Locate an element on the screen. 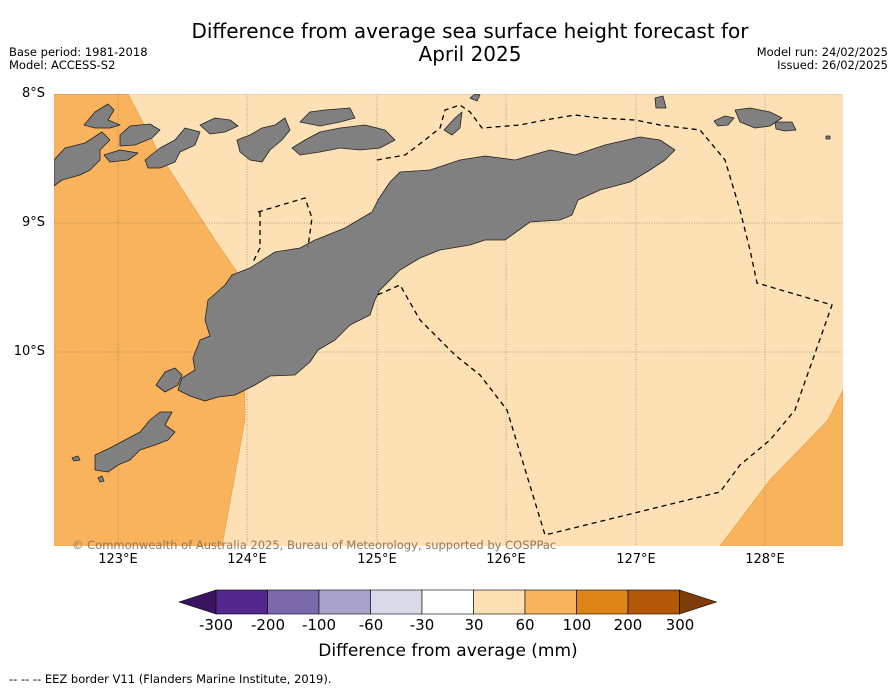 The height and width of the screenshot is (690, 896). colorbar-extend-high is located at coordinates (698, 602).